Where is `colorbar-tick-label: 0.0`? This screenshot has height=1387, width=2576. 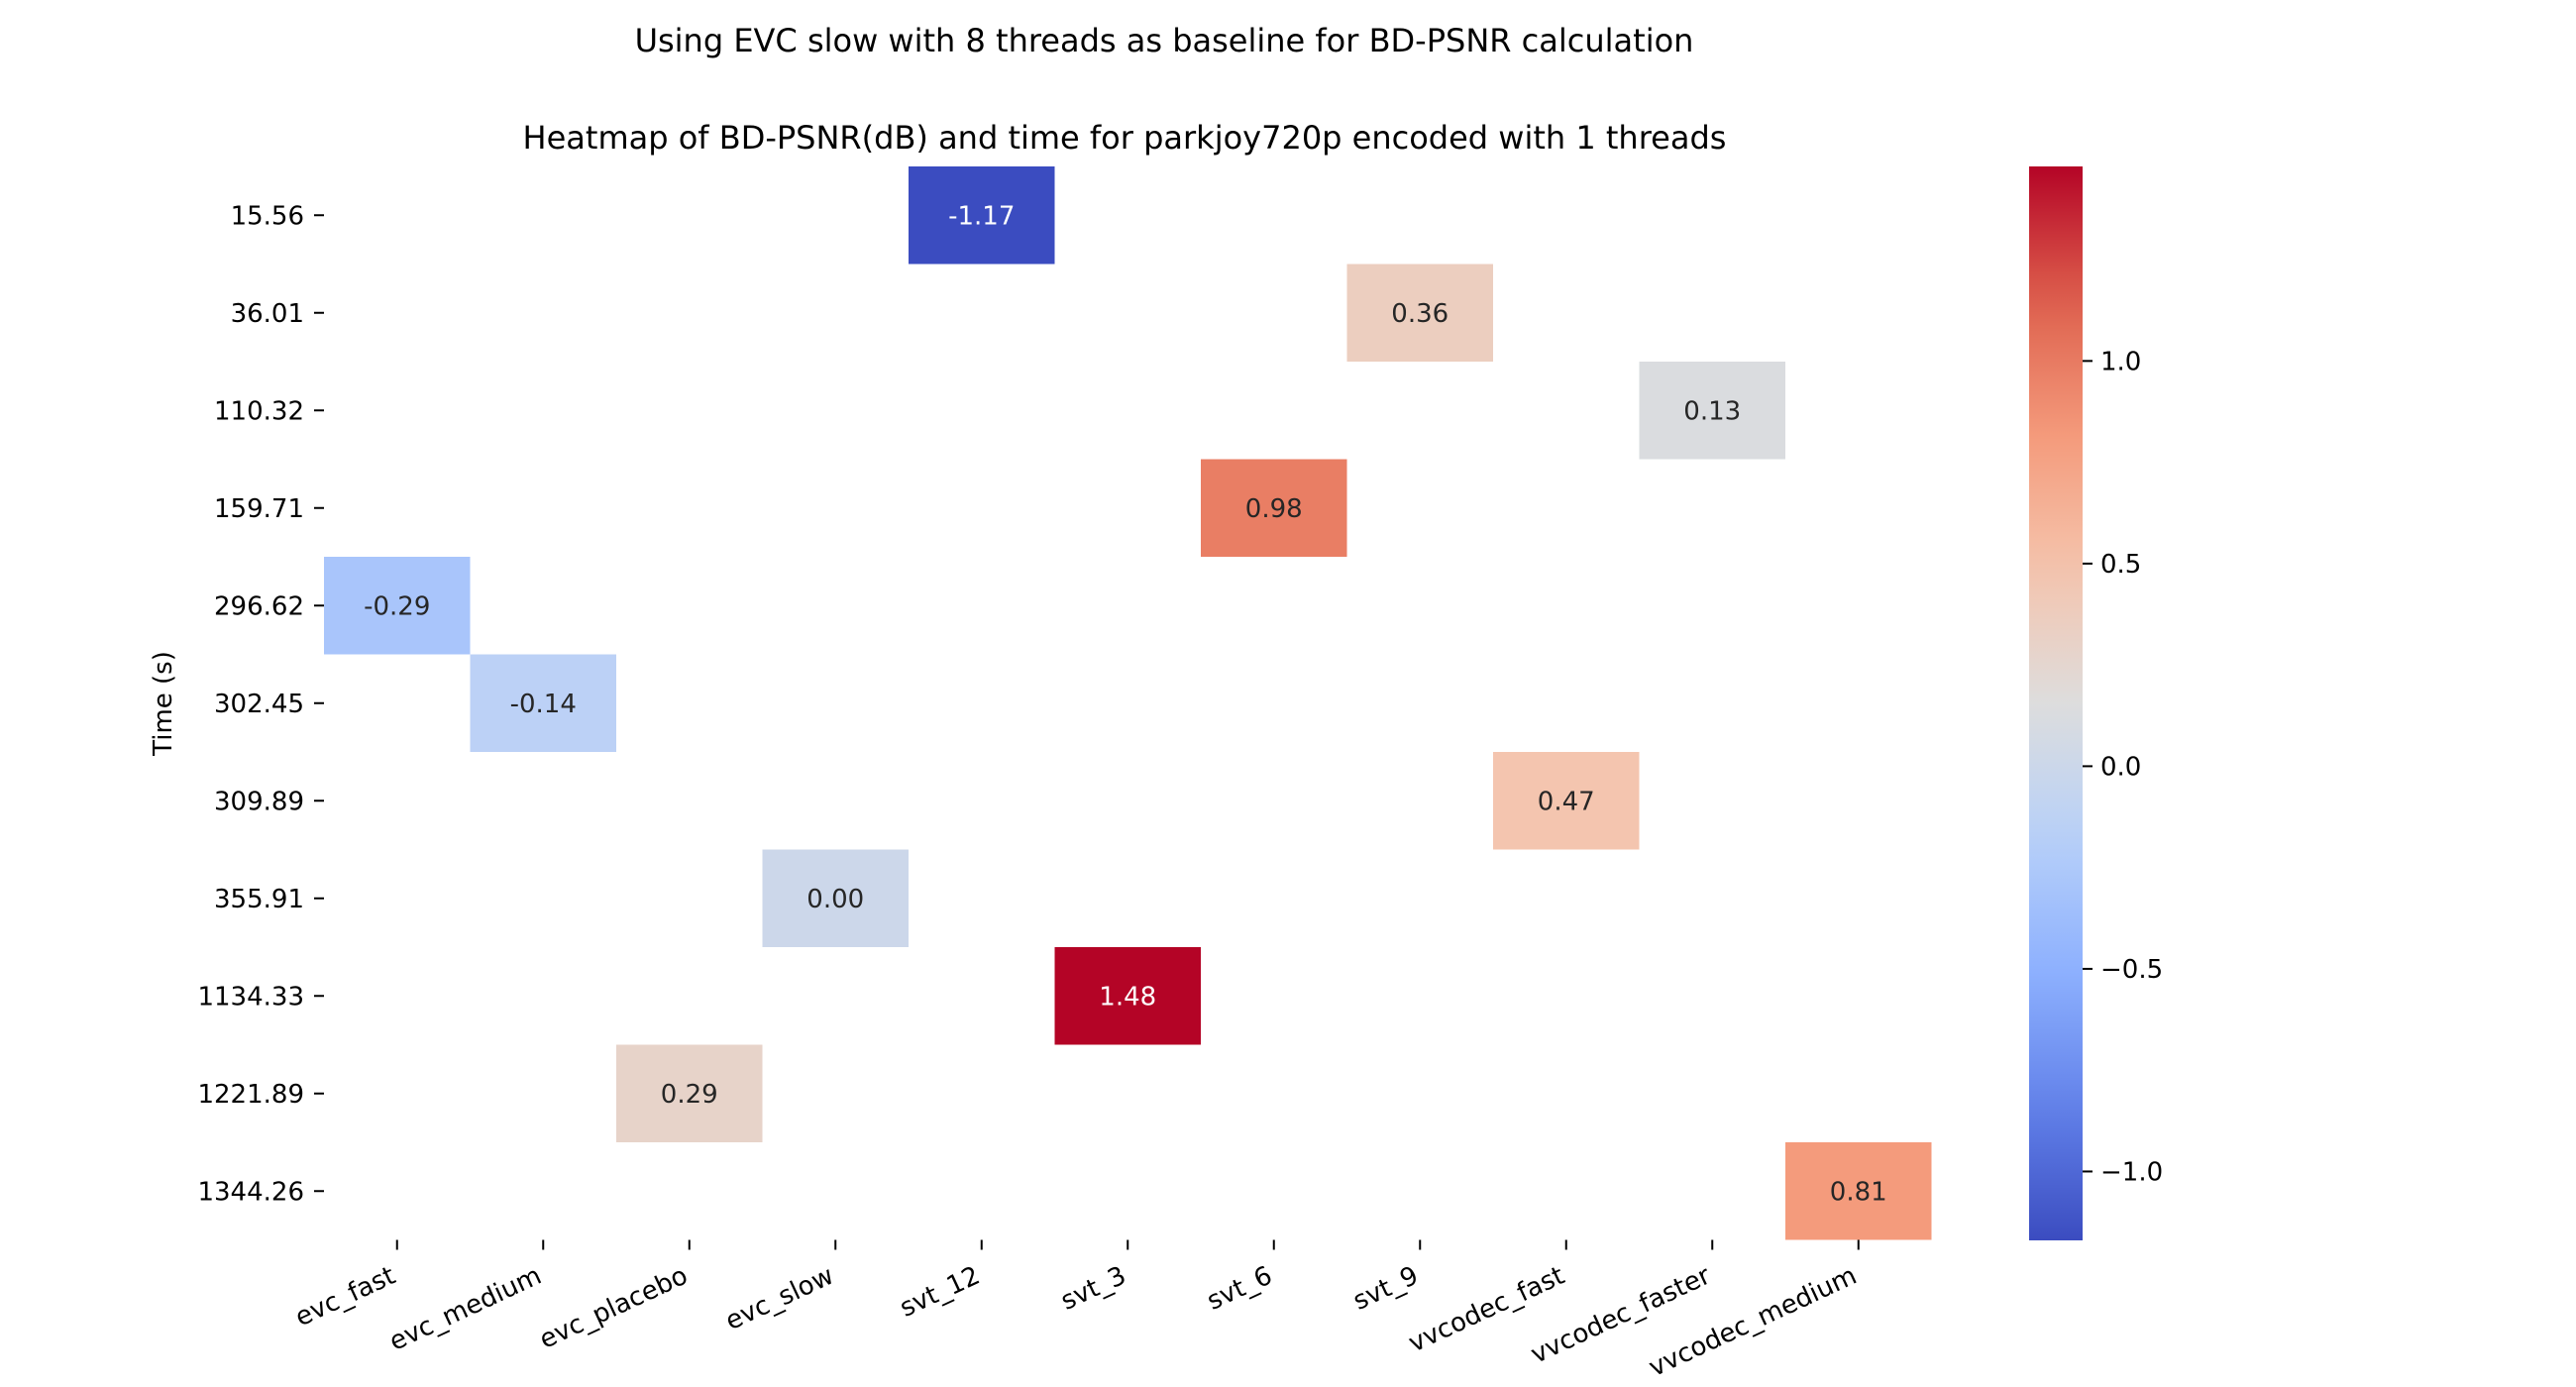
colorbar-tick-label: 0.0 is located at coordinates (2120, 767).